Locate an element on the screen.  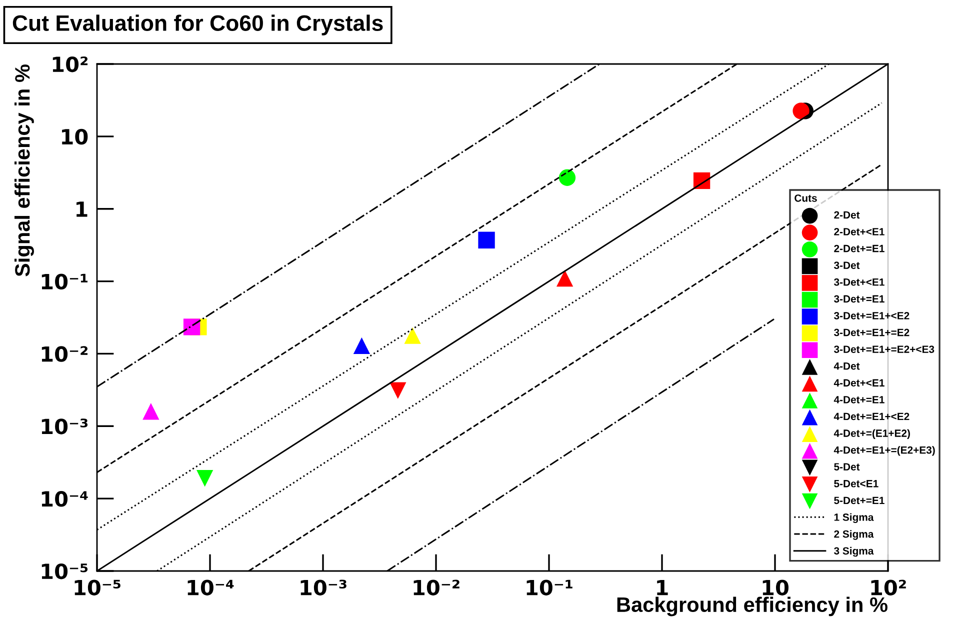
x-tick-label: 10⁻¹ is located at coordinates (549, 588).